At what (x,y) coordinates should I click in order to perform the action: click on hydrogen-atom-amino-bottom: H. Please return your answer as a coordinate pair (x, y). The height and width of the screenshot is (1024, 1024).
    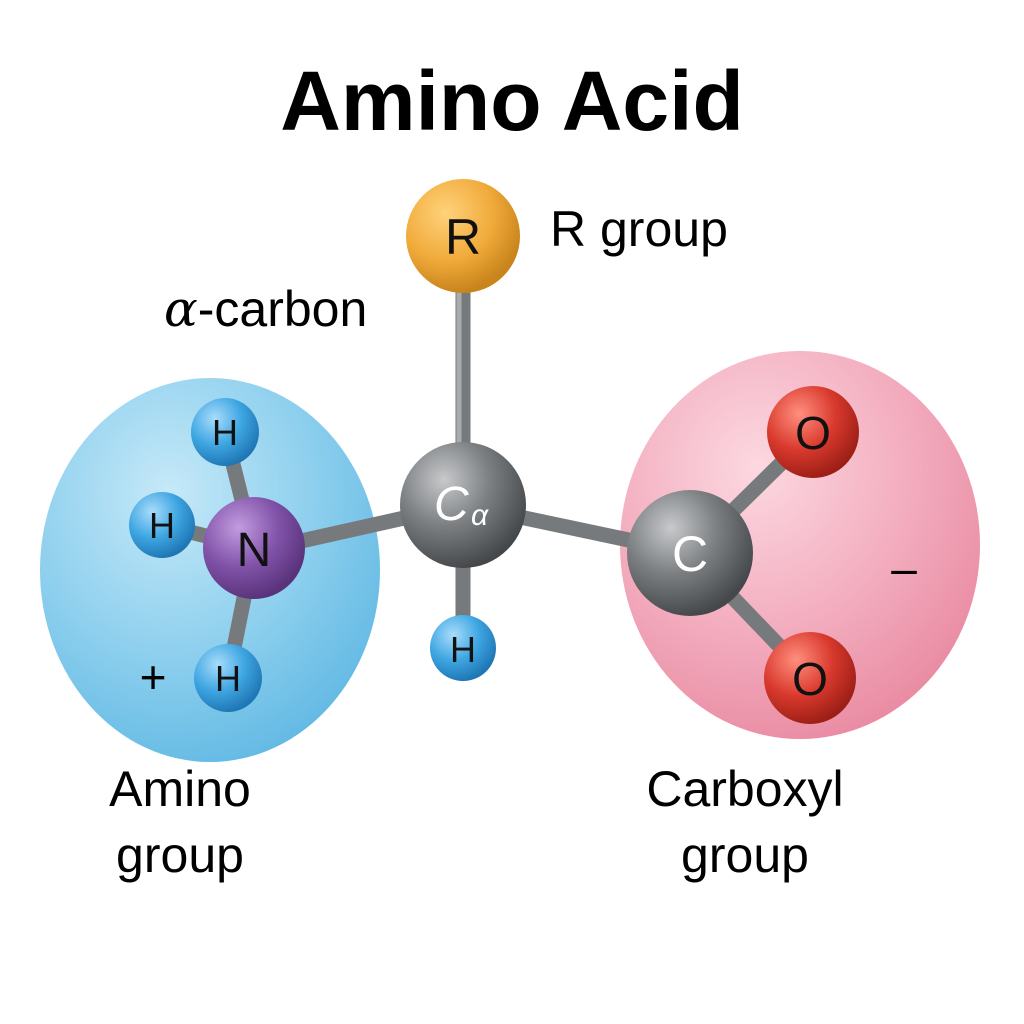
    Looking at the image, I should click on (228, 678).